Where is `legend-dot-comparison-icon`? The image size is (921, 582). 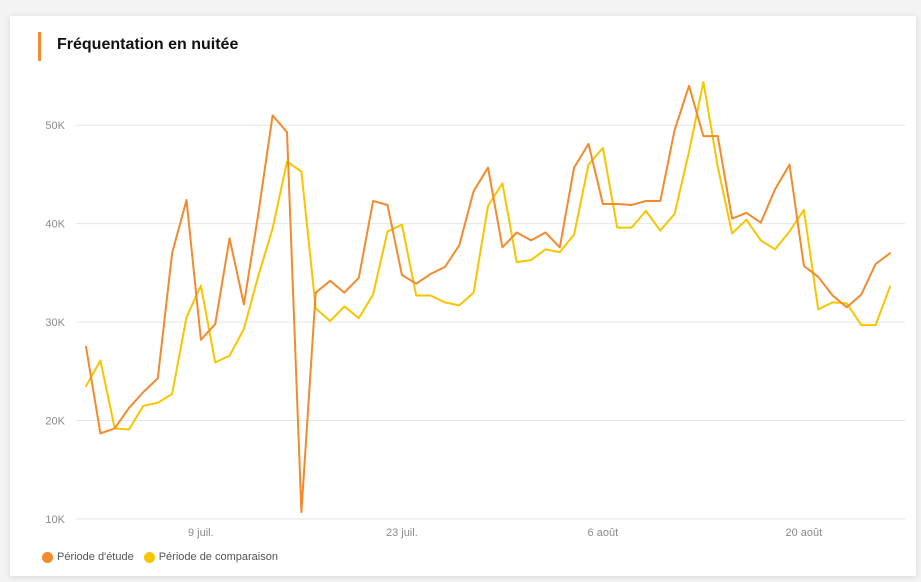 legend-dot-comparison-icon is located at coordinates (149, 557).